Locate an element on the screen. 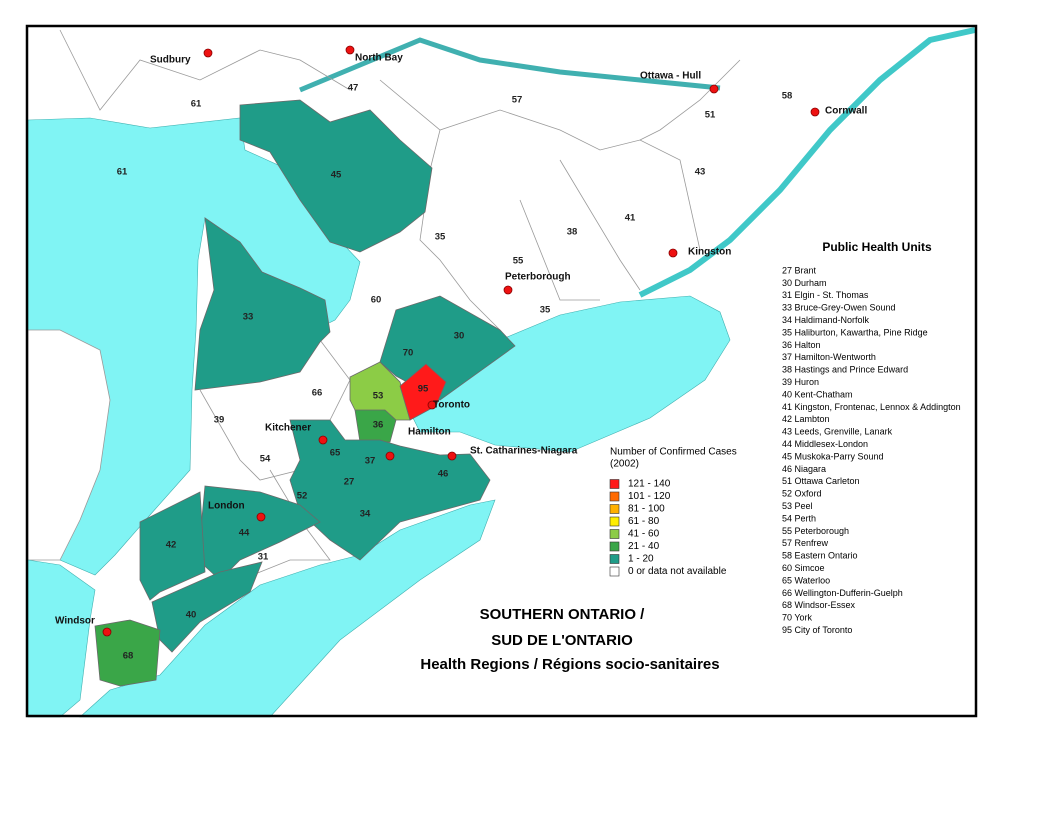  unit-entry: 44 Middlesex-London is located at coordinates (825, 444).